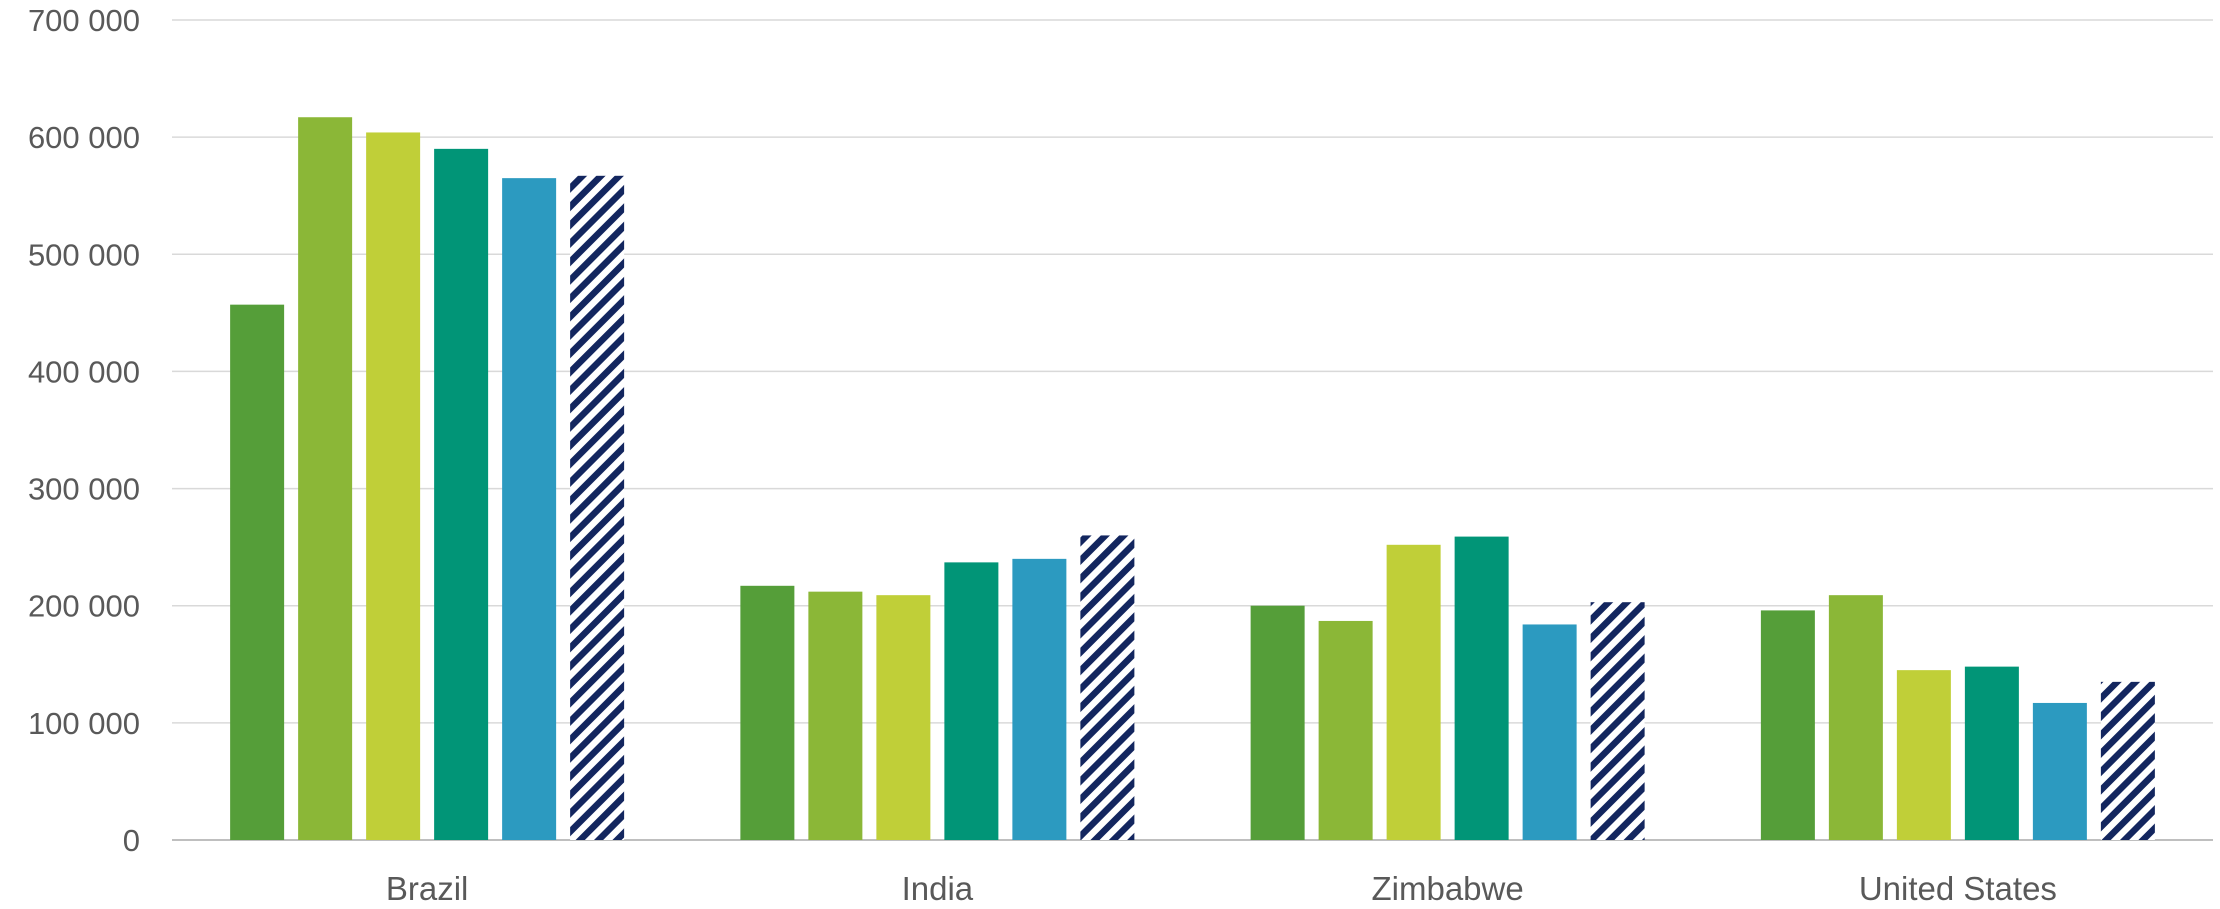 The height and width of the screenshot is (909, 2220). What do you see at coordinates (84, 606) in the screenshot?
I see `y-tick-label: 200 000` at bounding box center [84, 606].